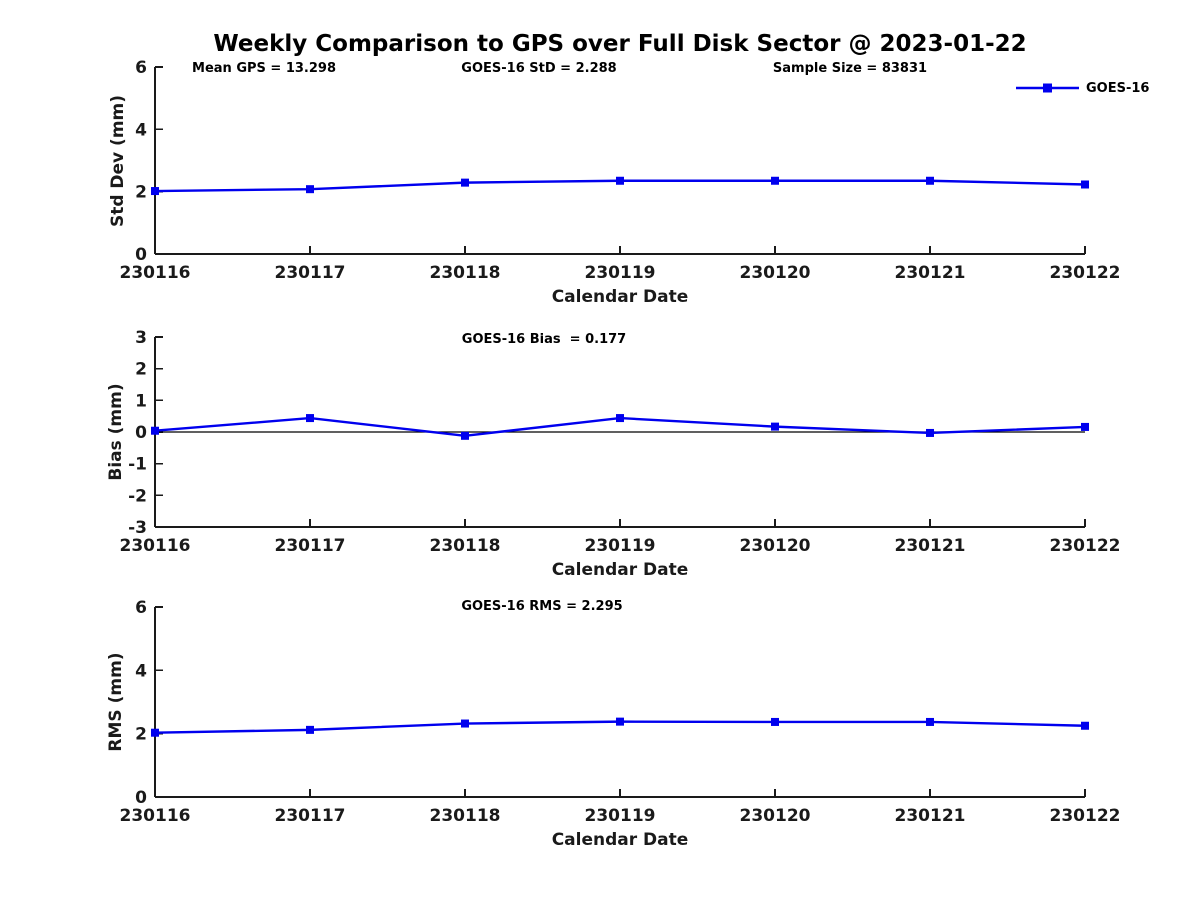 This screenshot has width=1200, height=900. What do you see at coordinates (116, 702) in the screenshot?
I see `y-axis-label-rms: RMS (mm)` at bounding box center [116, 702].